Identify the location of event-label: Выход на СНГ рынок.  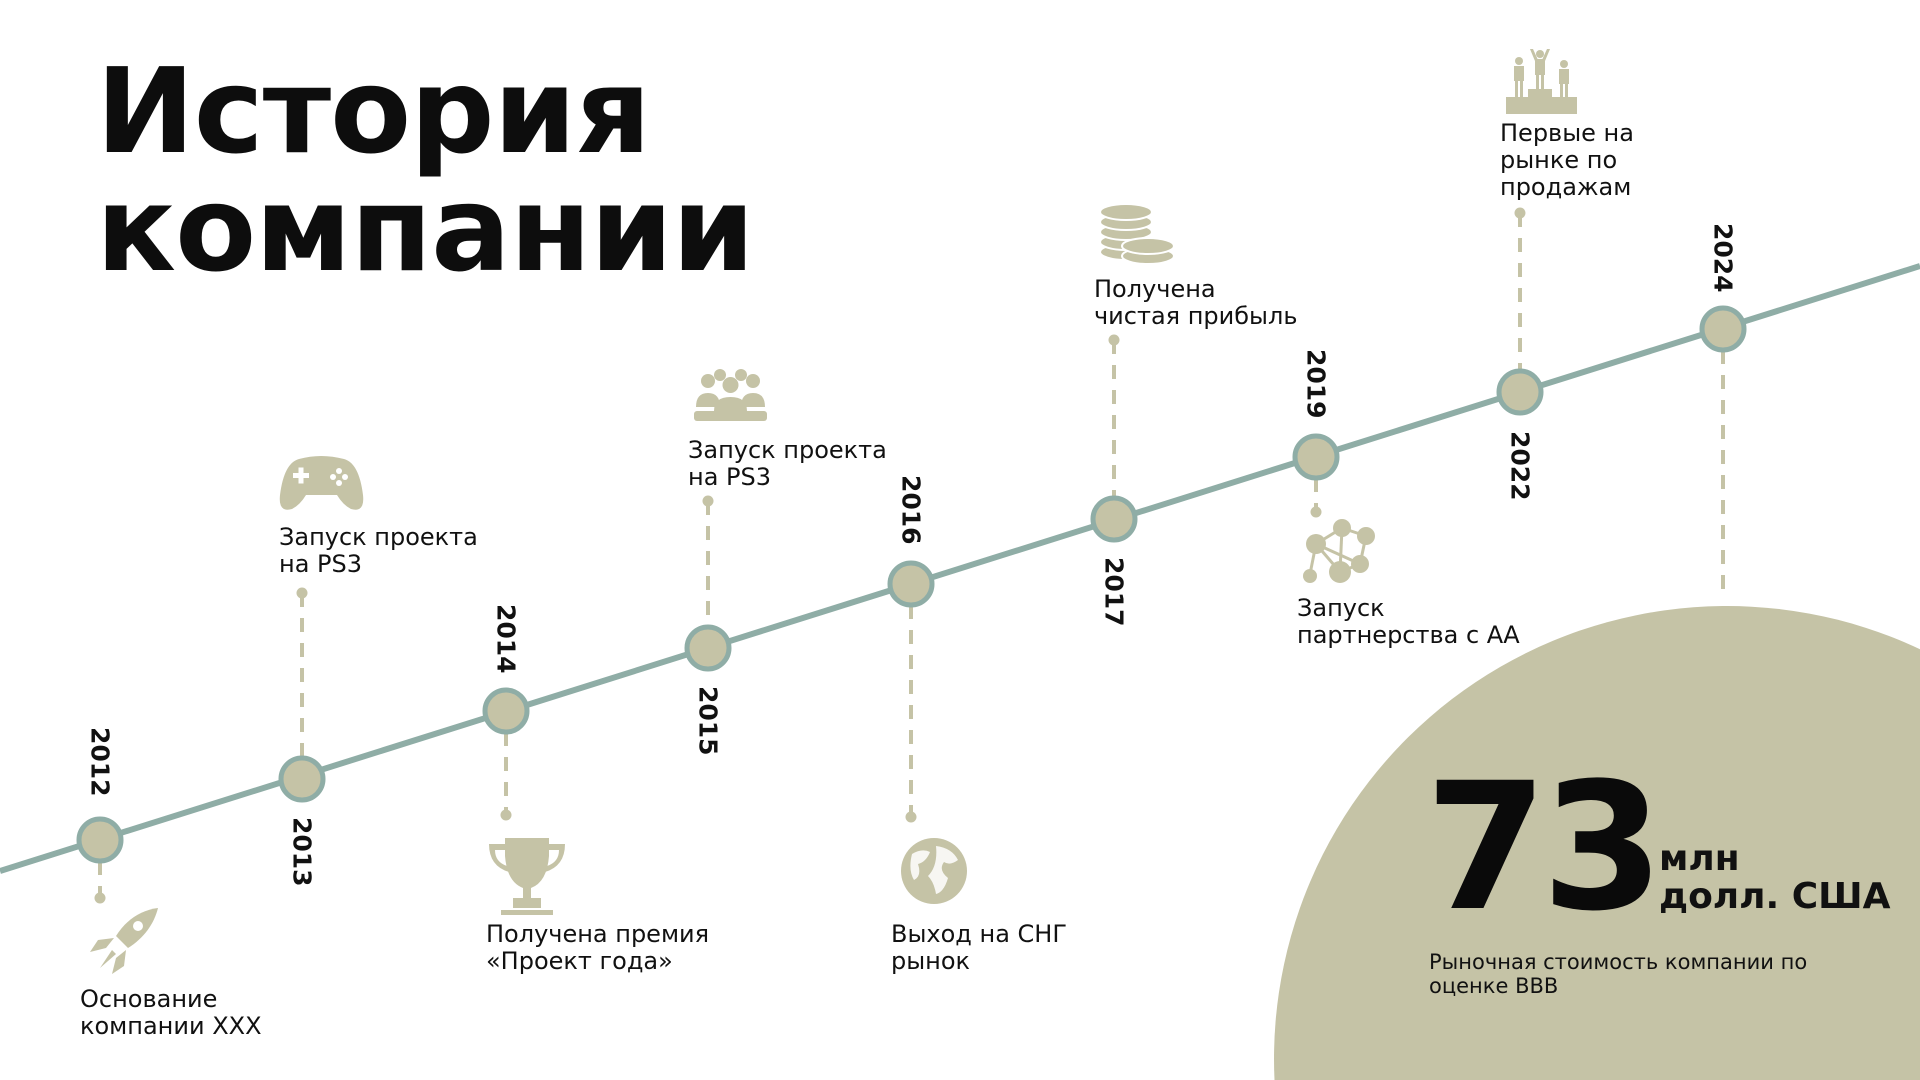
(979, 948).